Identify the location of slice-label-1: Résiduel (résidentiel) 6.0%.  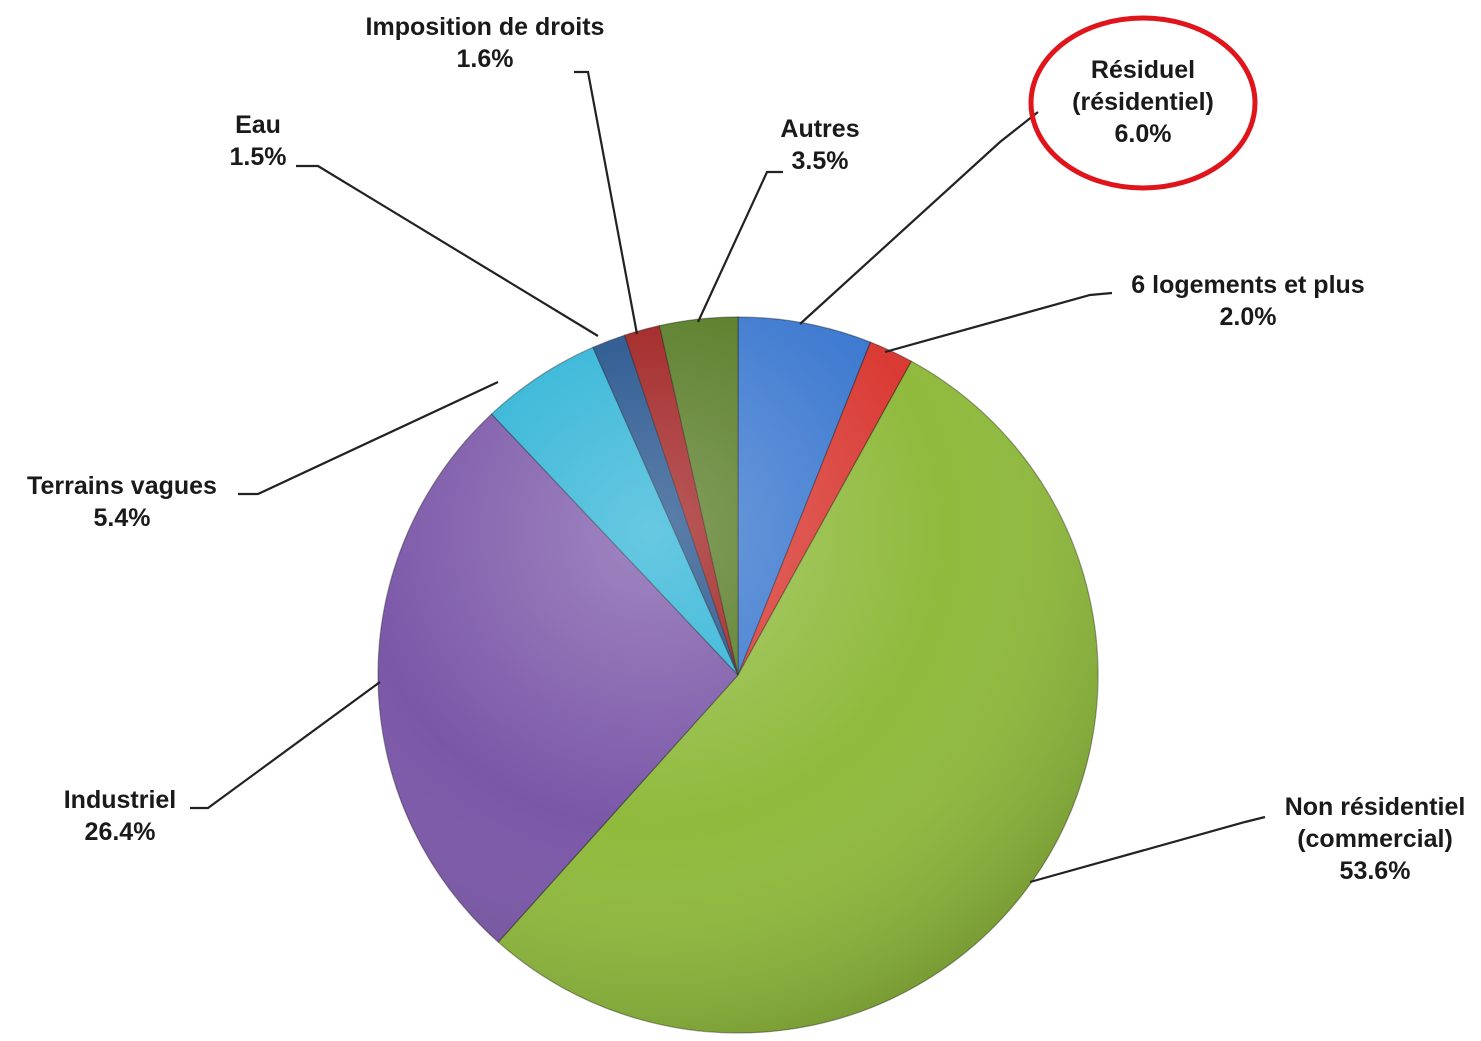
(1143, 102).